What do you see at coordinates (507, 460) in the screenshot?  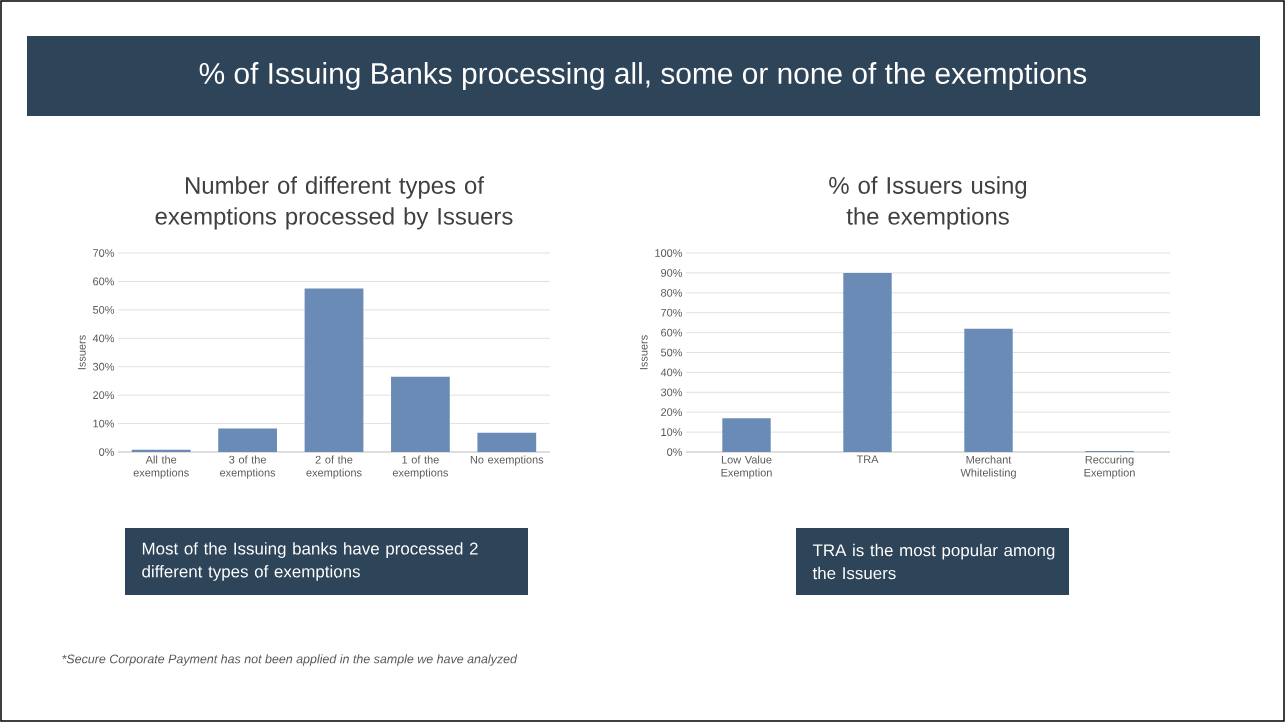 I see `x-tick-label: No exemptions` at bounding box center [507, 460].